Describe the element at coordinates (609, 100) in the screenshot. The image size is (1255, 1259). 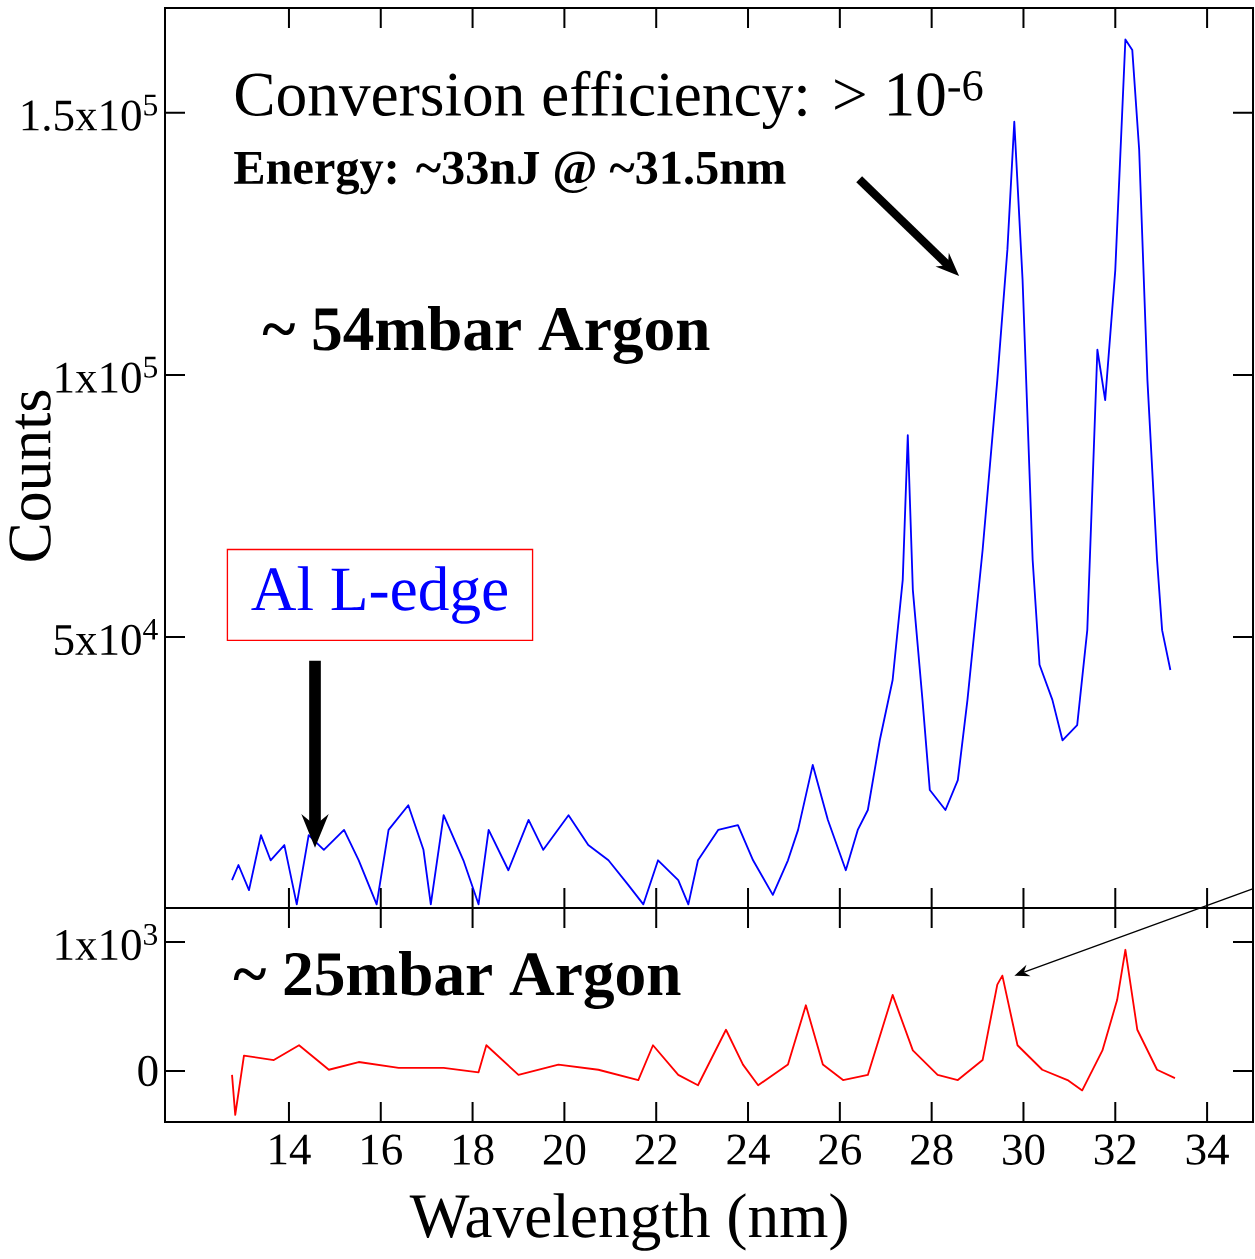
I see `annotation: Conversion efficiency: > 10$^{-6}$` at that location.